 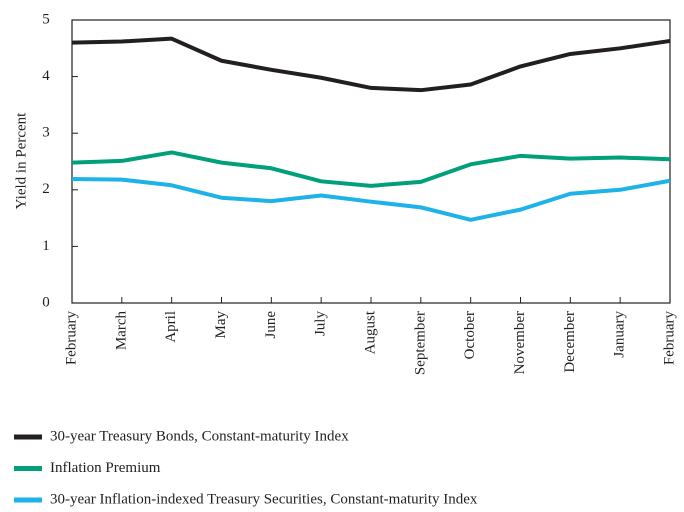 I want to click on y-tick-label: 5, so click(x=46, y=19).